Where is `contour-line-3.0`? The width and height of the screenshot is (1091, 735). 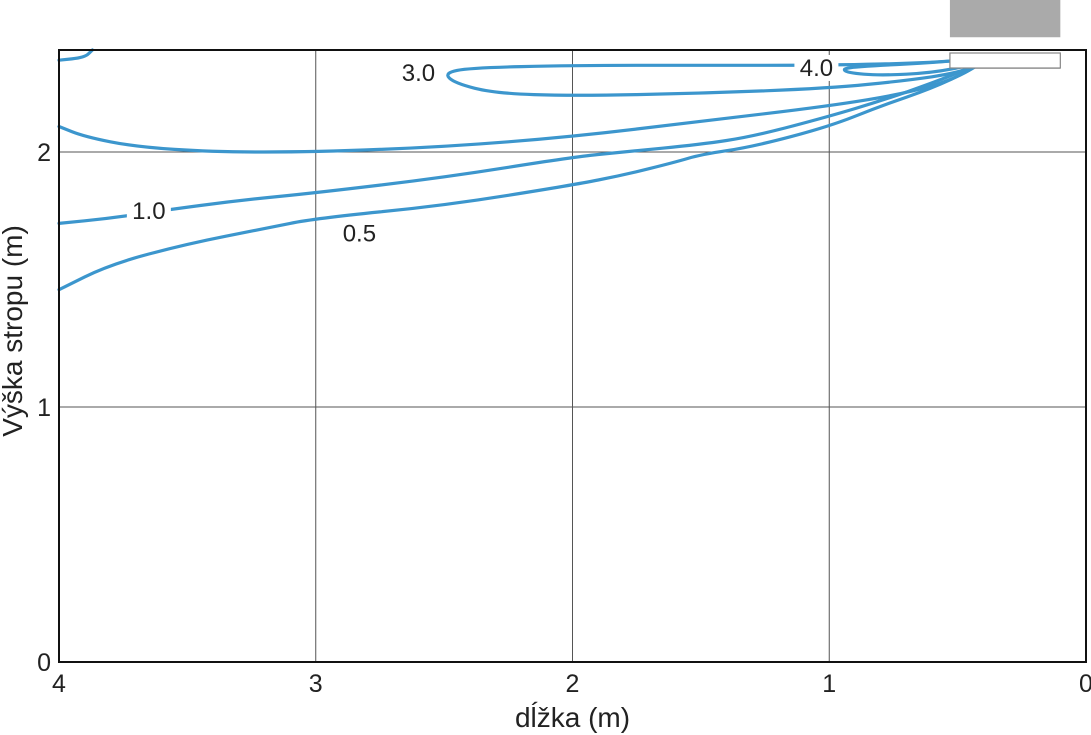 contour-line-3.0 is located at coordinates (718, 76).